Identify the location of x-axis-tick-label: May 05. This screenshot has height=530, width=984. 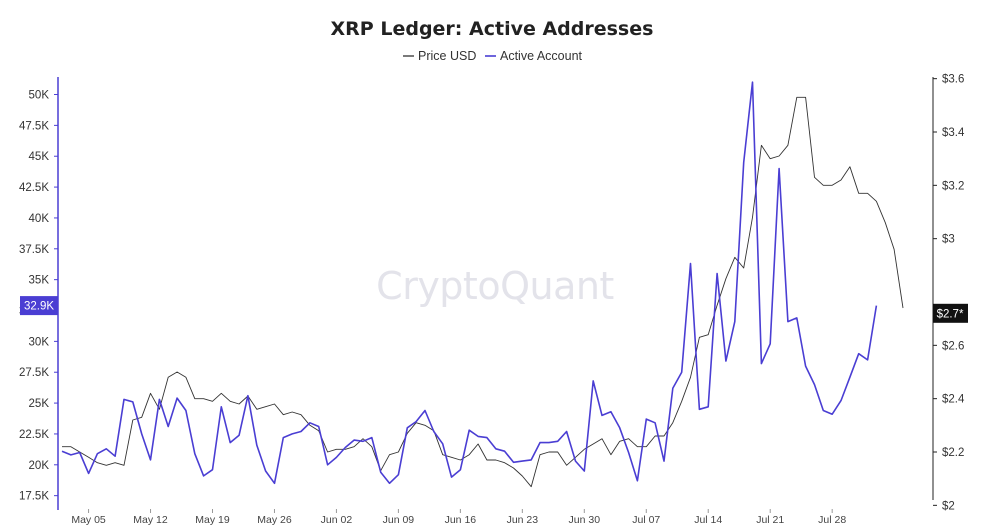
(88, 520).